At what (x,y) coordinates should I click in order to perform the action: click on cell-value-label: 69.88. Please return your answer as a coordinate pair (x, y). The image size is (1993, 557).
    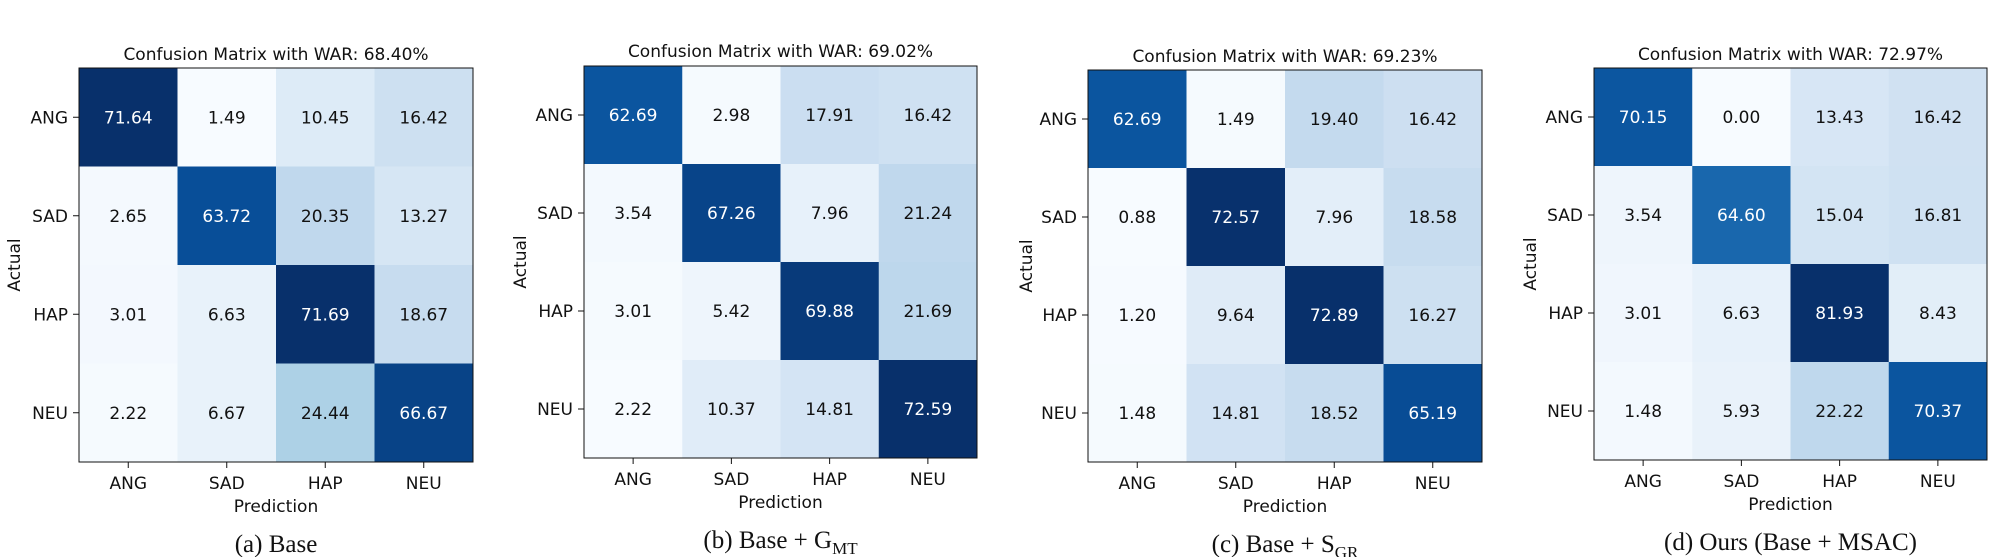
    Looking at the image, I should click on (829, 312).